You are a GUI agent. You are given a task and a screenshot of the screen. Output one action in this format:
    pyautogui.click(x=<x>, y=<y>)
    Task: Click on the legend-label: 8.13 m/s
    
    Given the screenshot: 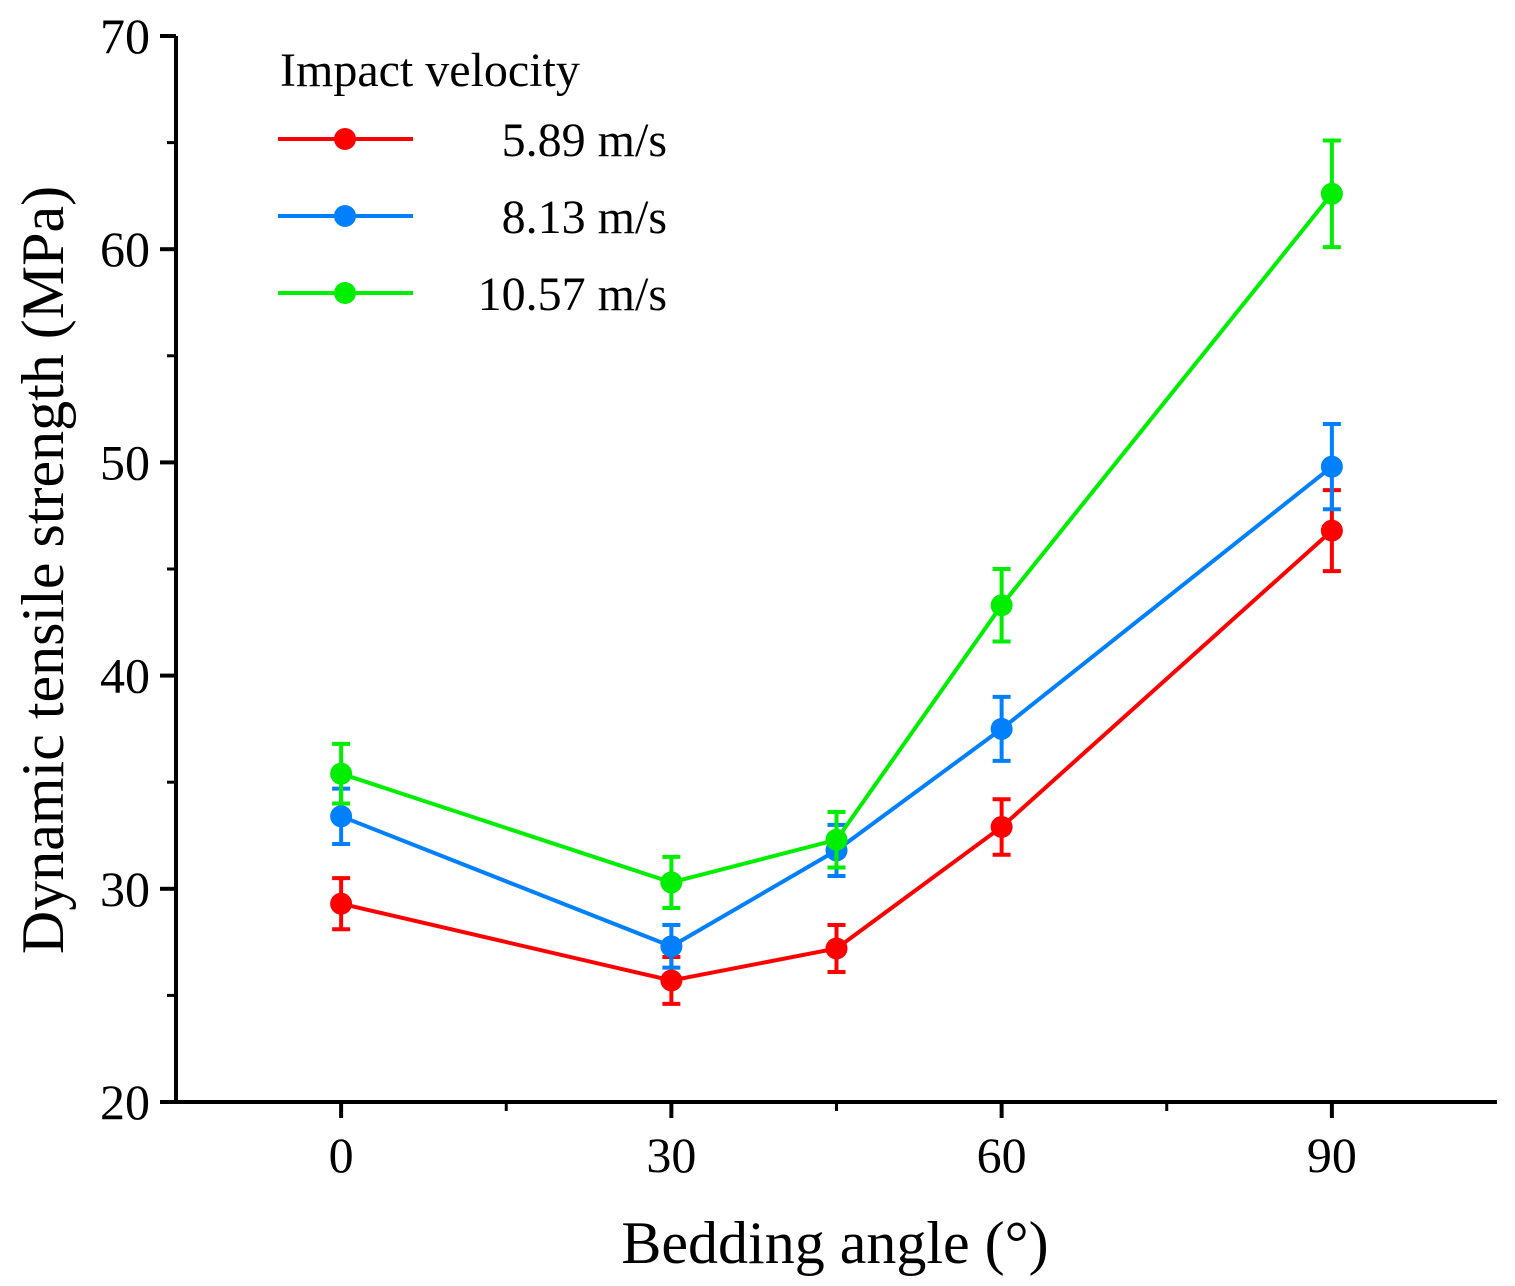 What is the action you would take?
    pyautogui.click(x=584, y=217)
    